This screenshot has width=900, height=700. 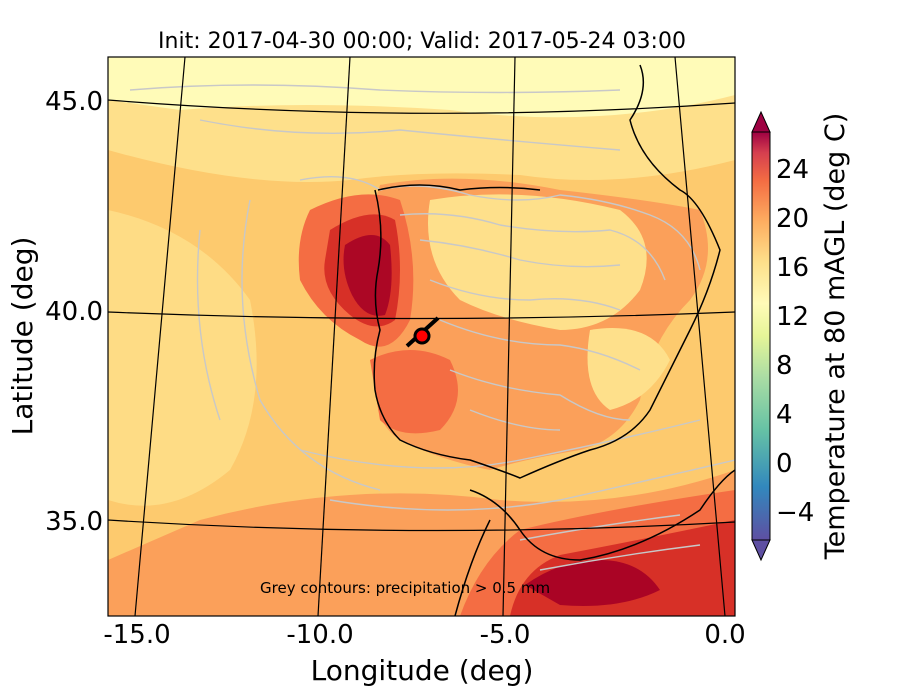 I want to click on coldest-north-band, so click(x=421, y=87).